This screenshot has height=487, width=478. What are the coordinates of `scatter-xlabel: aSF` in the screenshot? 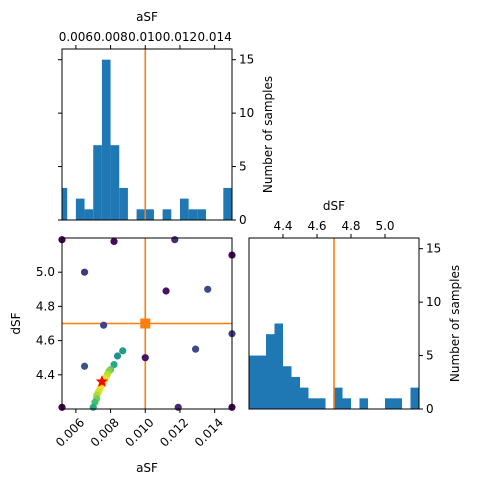 It's located at (147, 468).